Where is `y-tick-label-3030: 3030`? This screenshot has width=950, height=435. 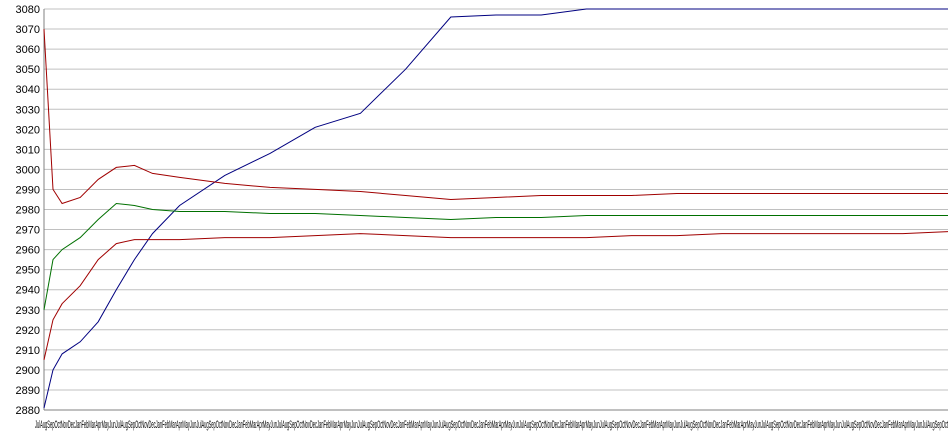
y-tick-label-3030: 3030 is located at coordinates (28, 110).